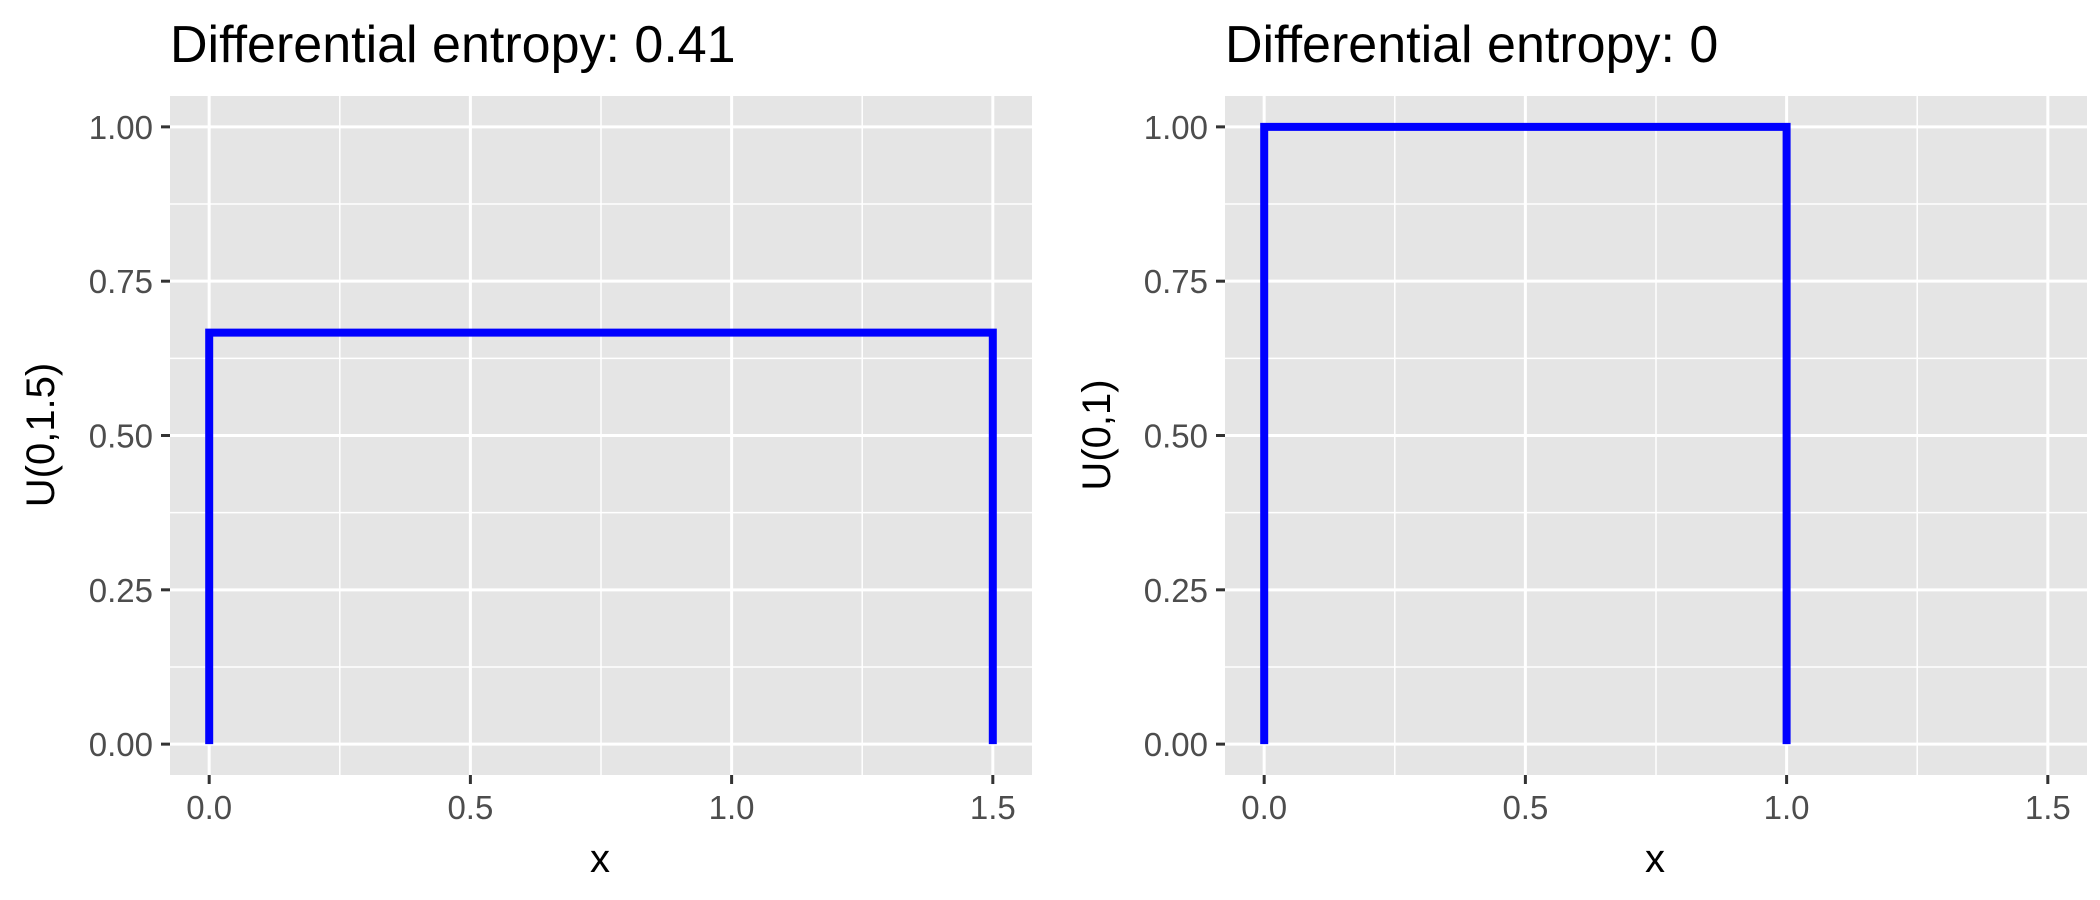  Describe the element at coordinates (453, 45) in the screenshot. I see `panel-title: Differential entropy: 0.41` at that location.